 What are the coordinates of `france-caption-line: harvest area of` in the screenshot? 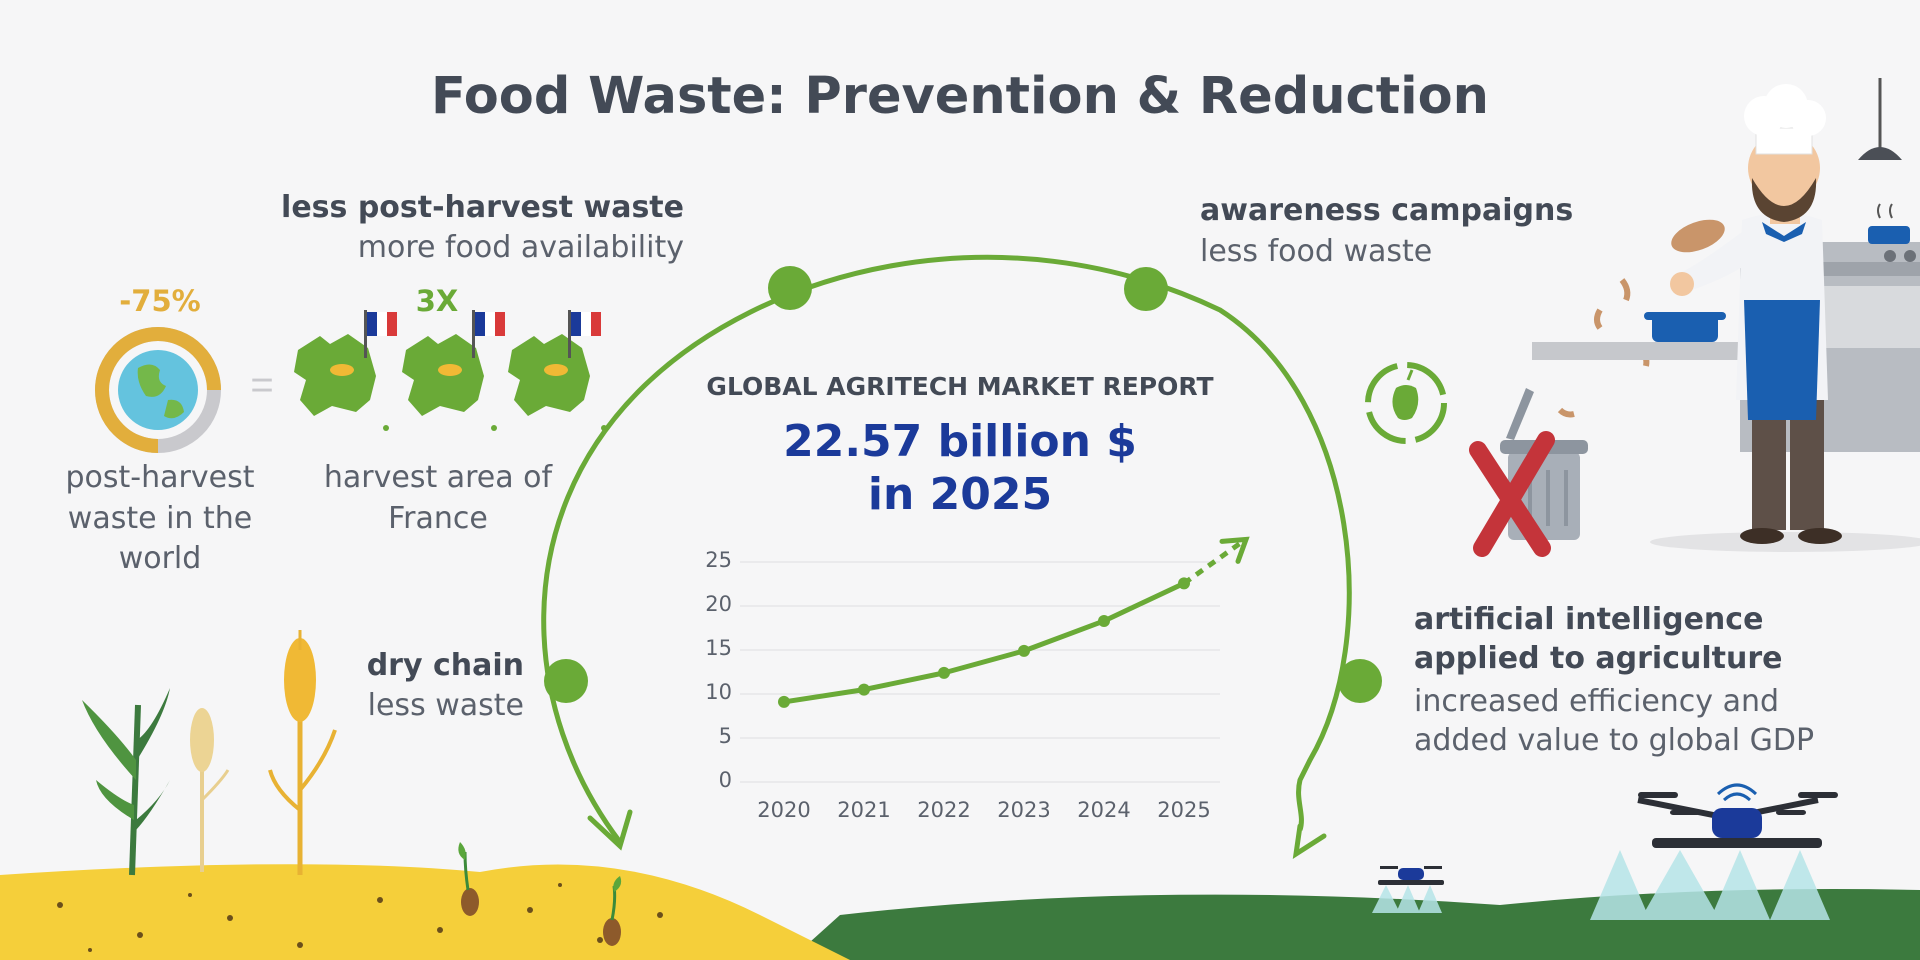 It's located at (438, 477).